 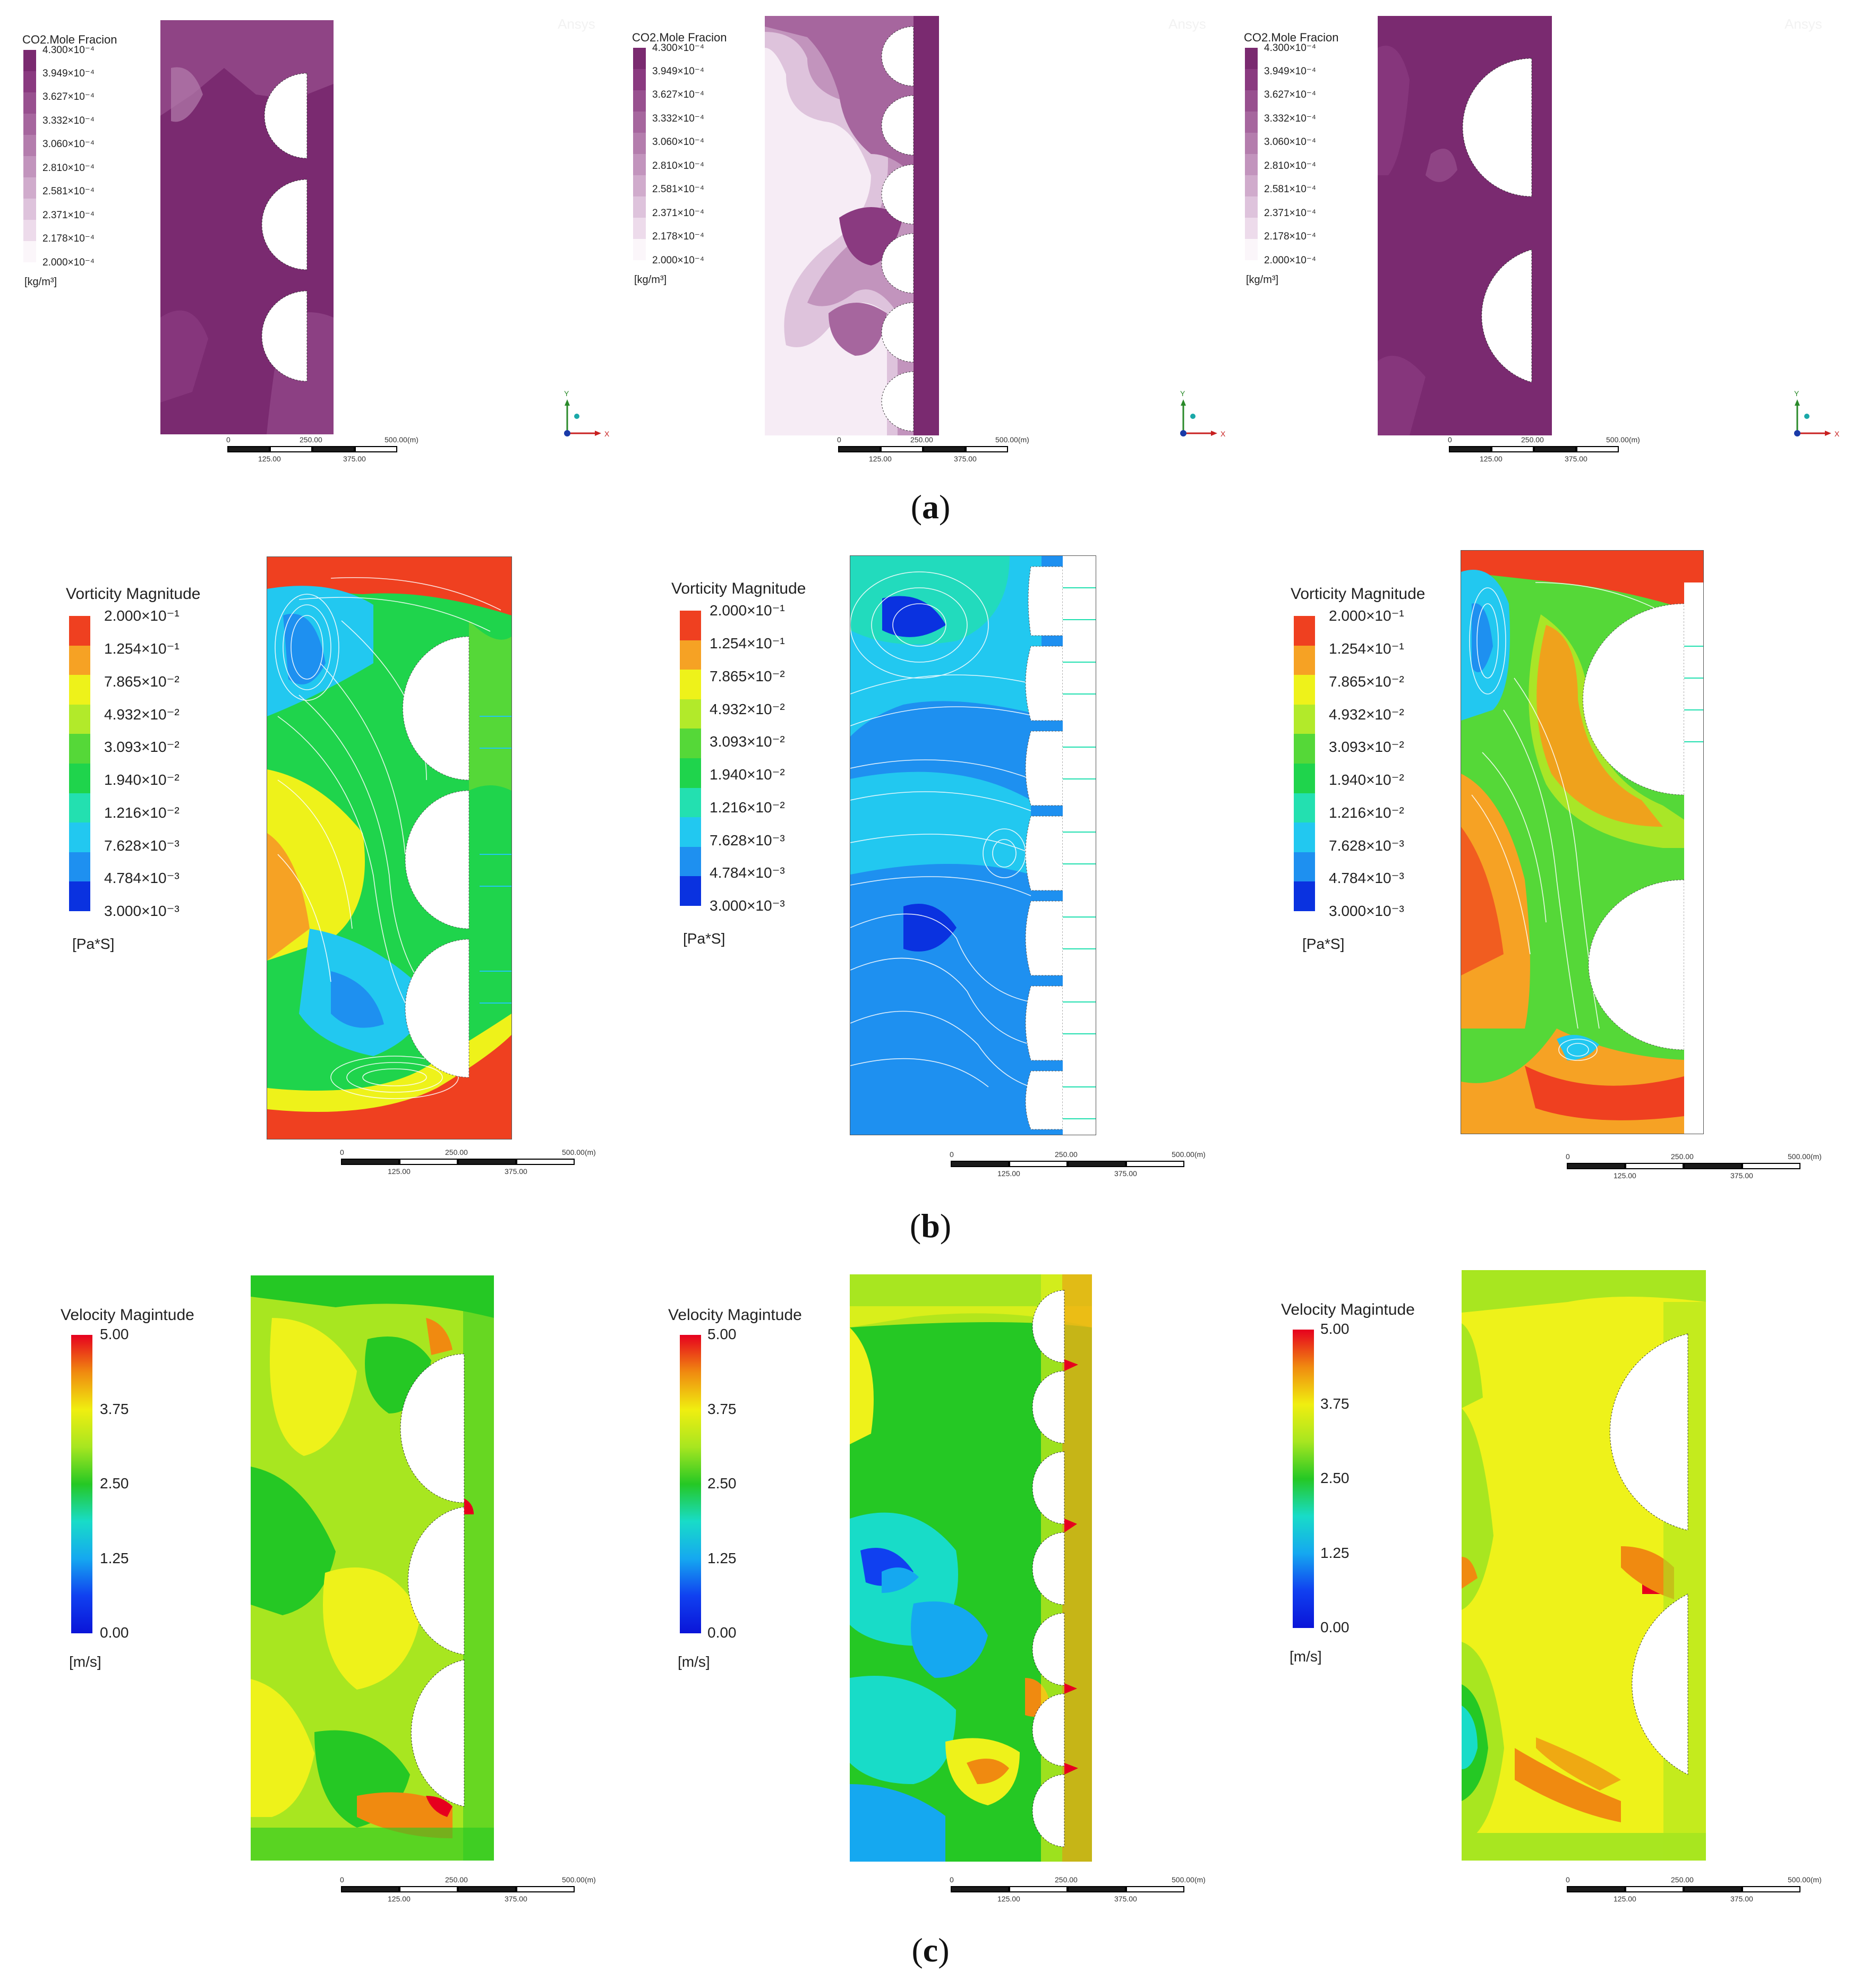 I want to click on triad-x-label: X, so click(x=607, y=434).